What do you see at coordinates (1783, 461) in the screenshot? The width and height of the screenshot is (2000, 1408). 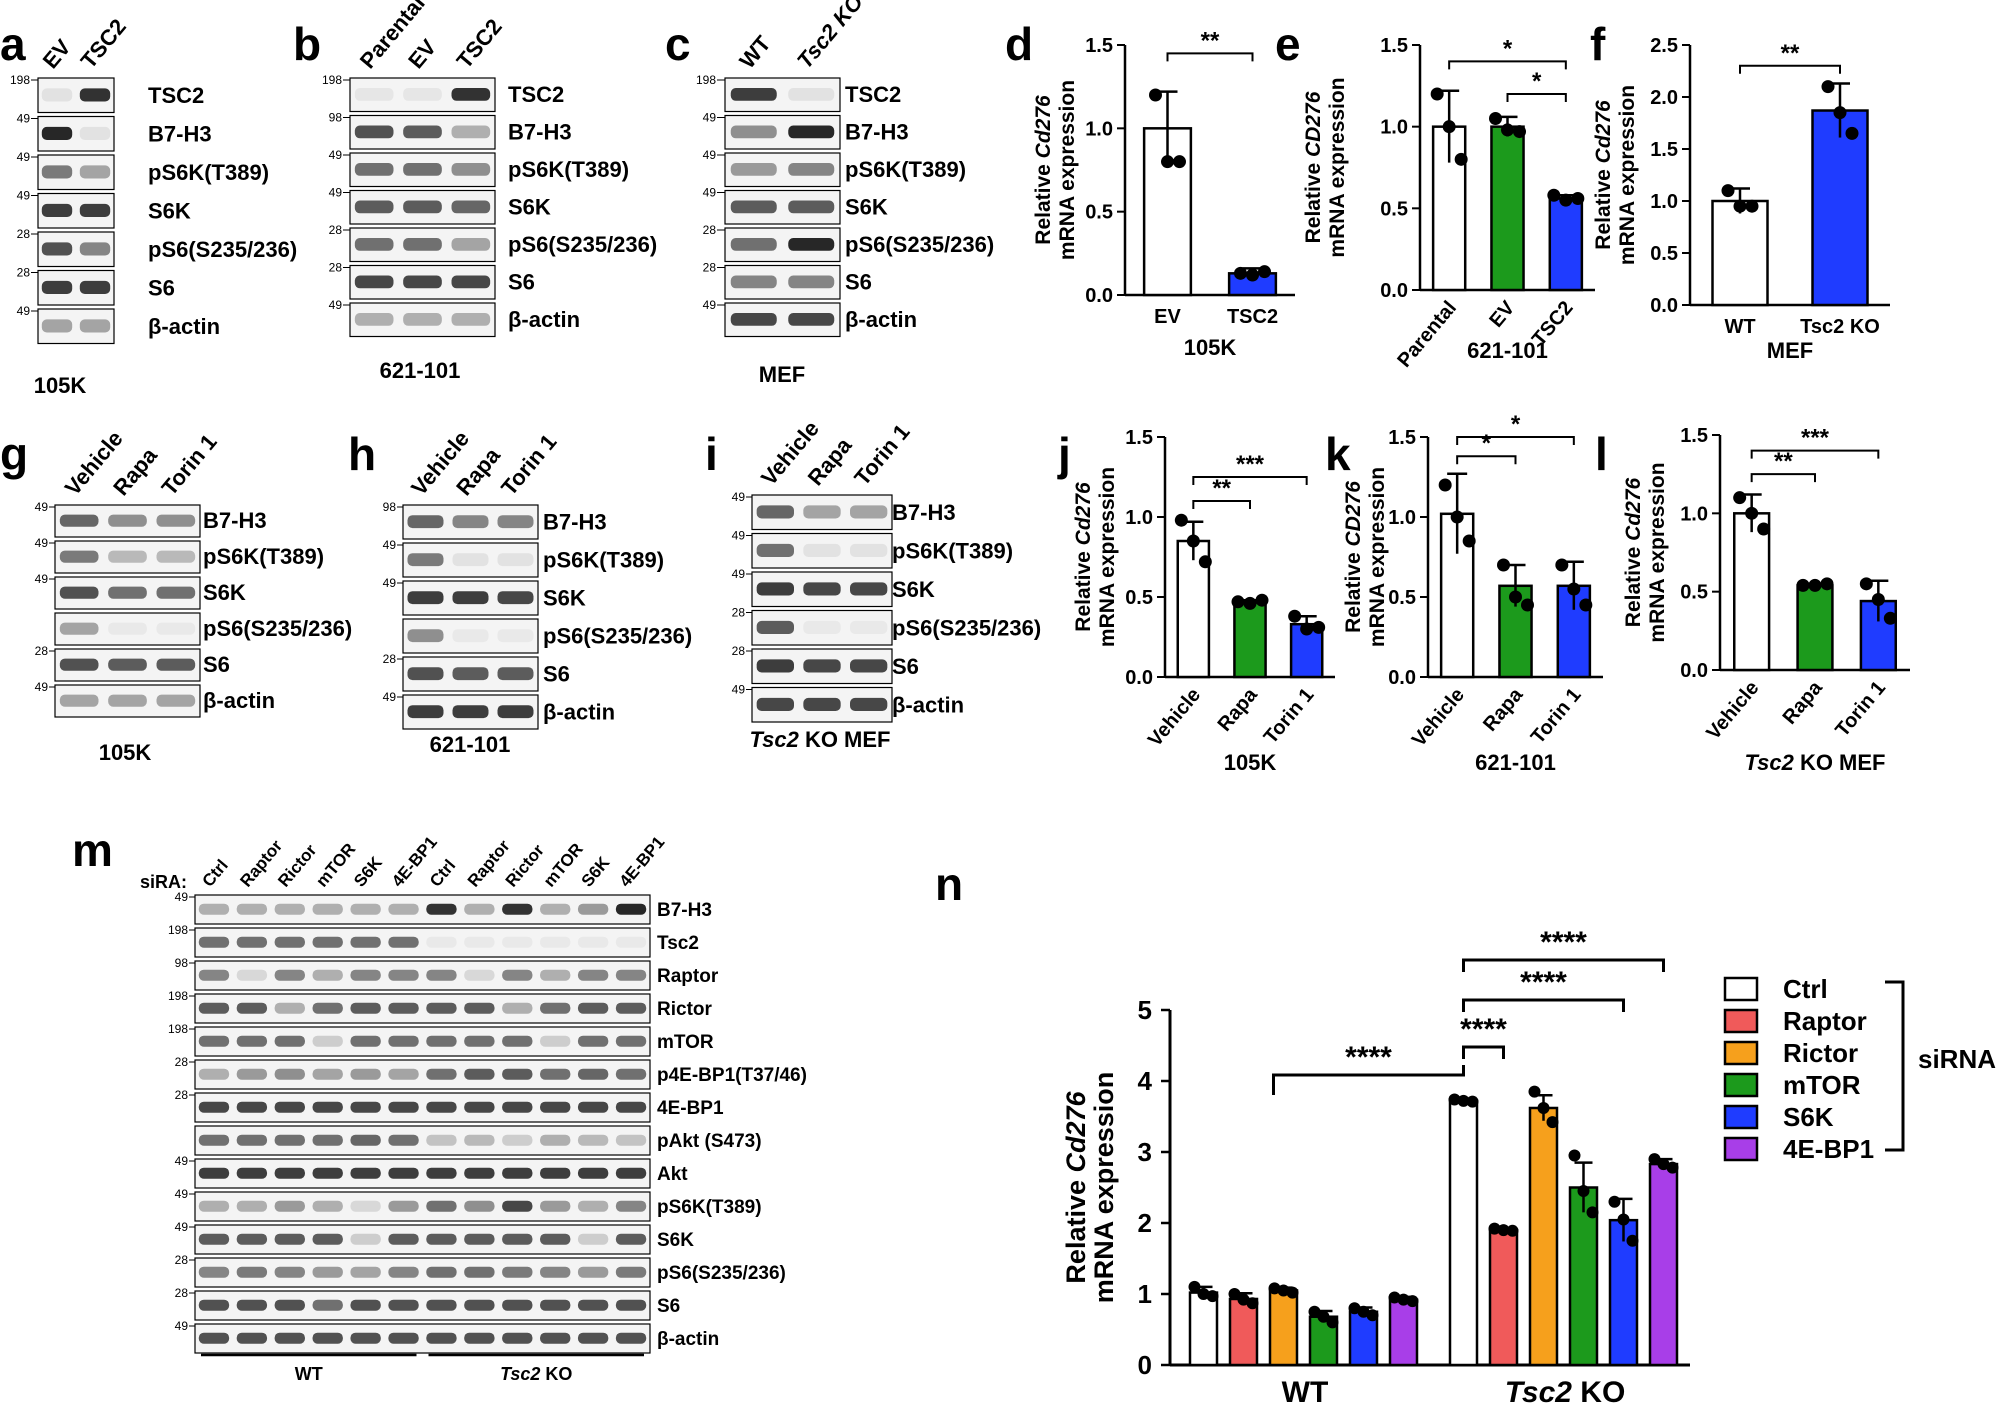 I see `sig-label: **` at bounding box center [1783, 461].